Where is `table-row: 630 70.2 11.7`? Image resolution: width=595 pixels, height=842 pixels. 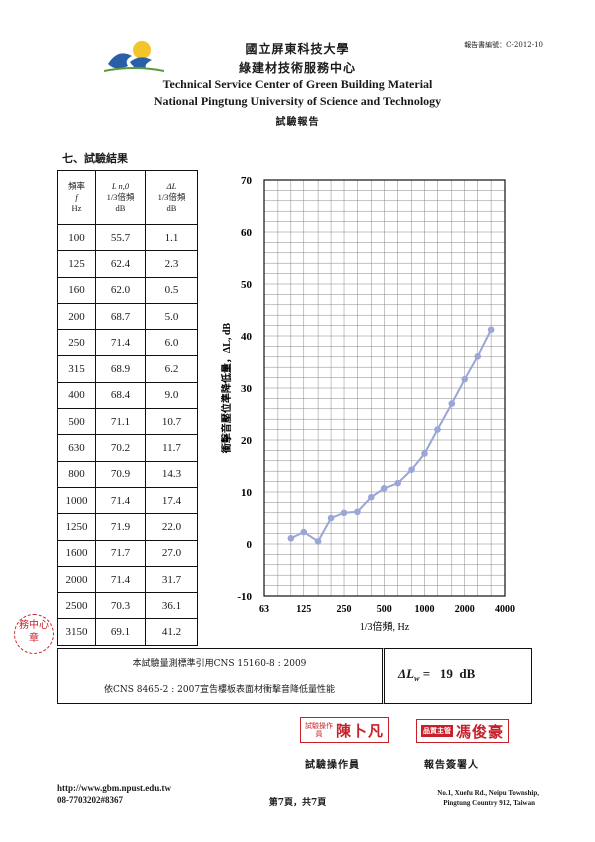
table-row: 630 70.2 11.7 is located at coordinates (127, 448).